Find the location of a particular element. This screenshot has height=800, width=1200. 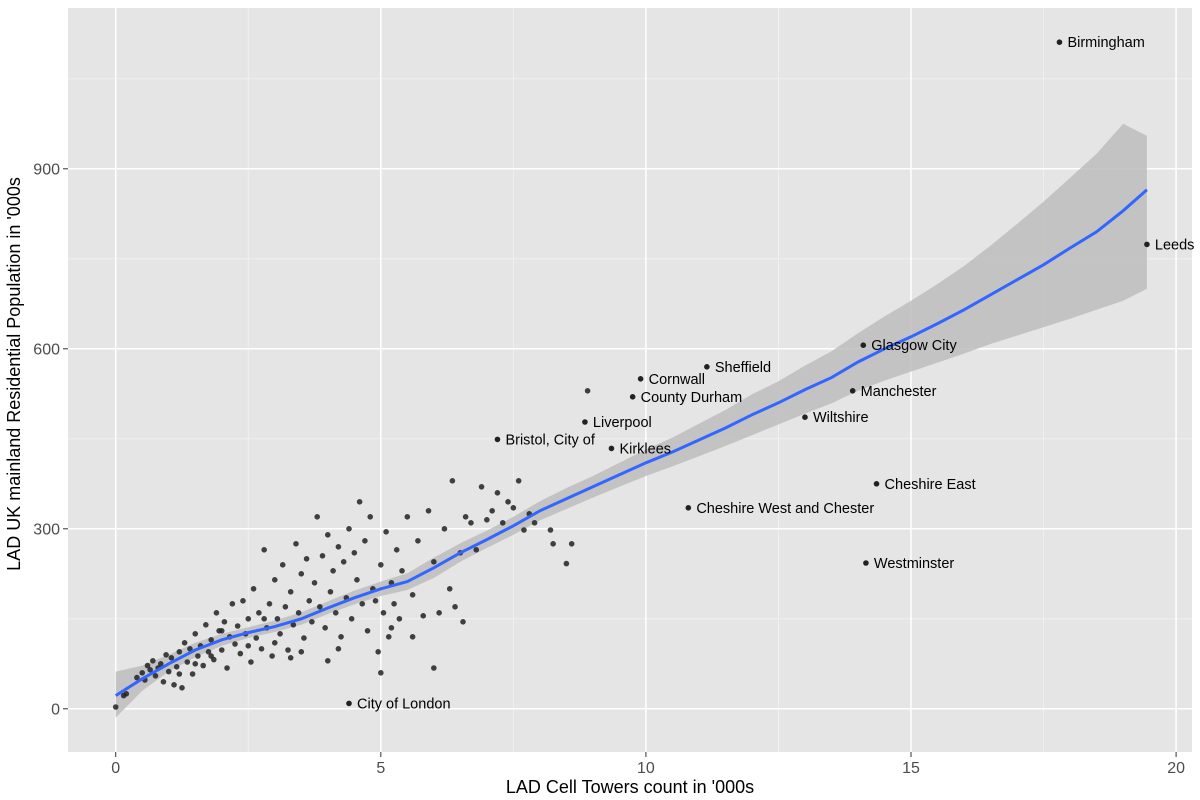

point-label: Cornwall is located at coordinates (677, 380).